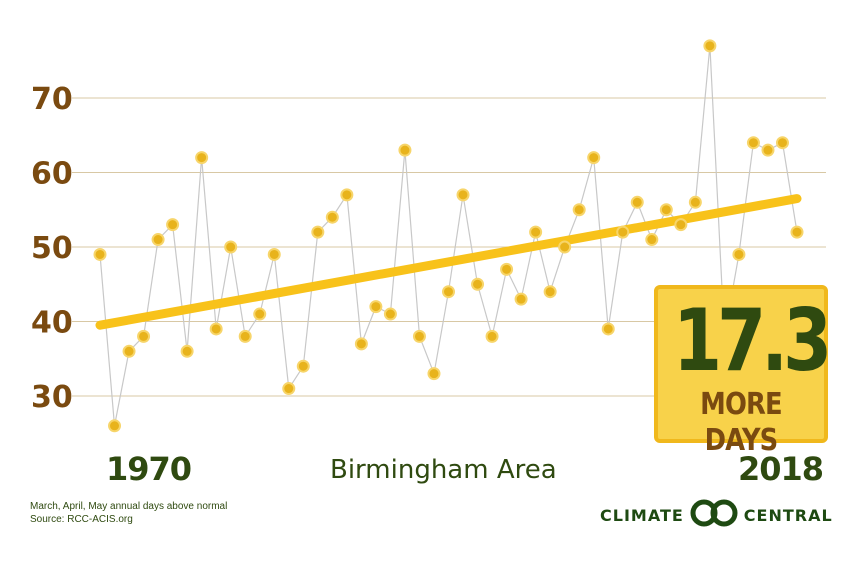 The width and height of the screenshot is (860, 564). Describe the element at coordinates (741, 422) in the screenshot. I see `callout-text: MORE DAYS` at that location.